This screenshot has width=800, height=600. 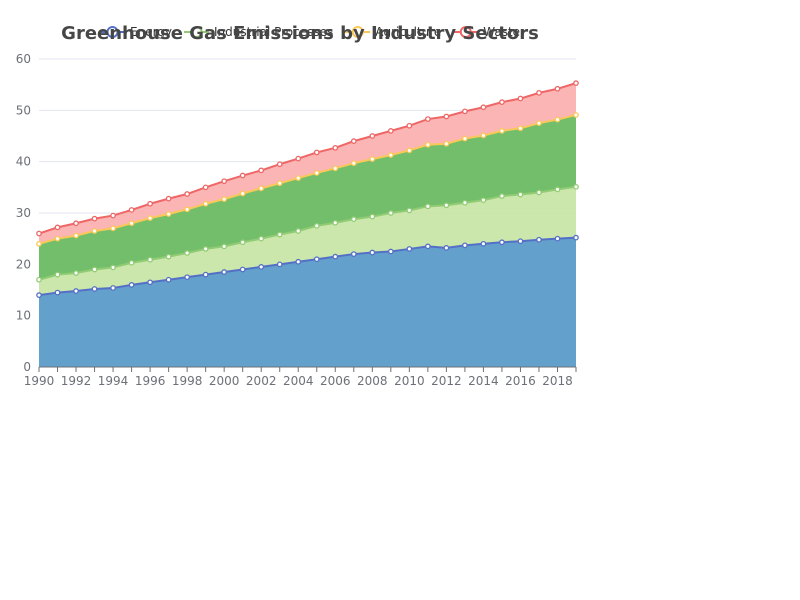 I want to click on legend-item-industrial-processes: Industrial Processes, so click(x=258, y=32).